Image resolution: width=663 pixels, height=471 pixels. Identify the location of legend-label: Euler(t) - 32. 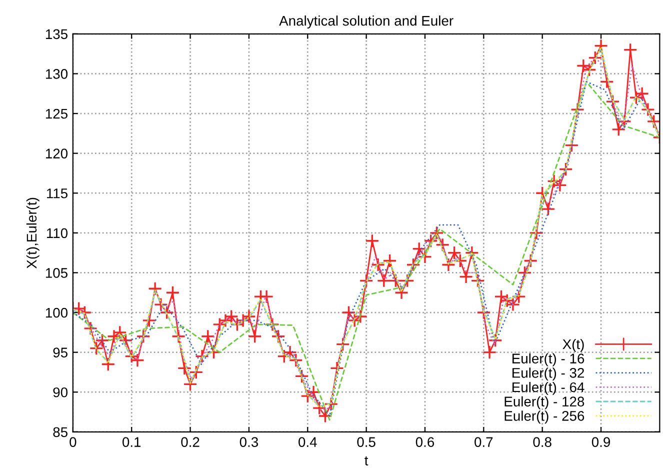
(548, 374).